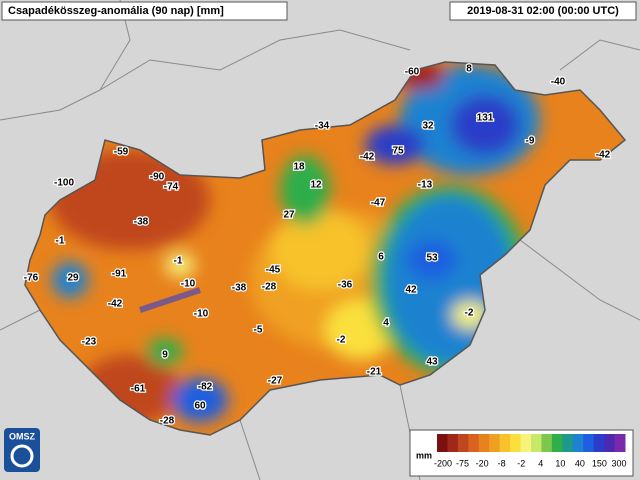  Describe the element at coordinates (258, 330) in the screenshot. I see `station-value: -5` at that location.